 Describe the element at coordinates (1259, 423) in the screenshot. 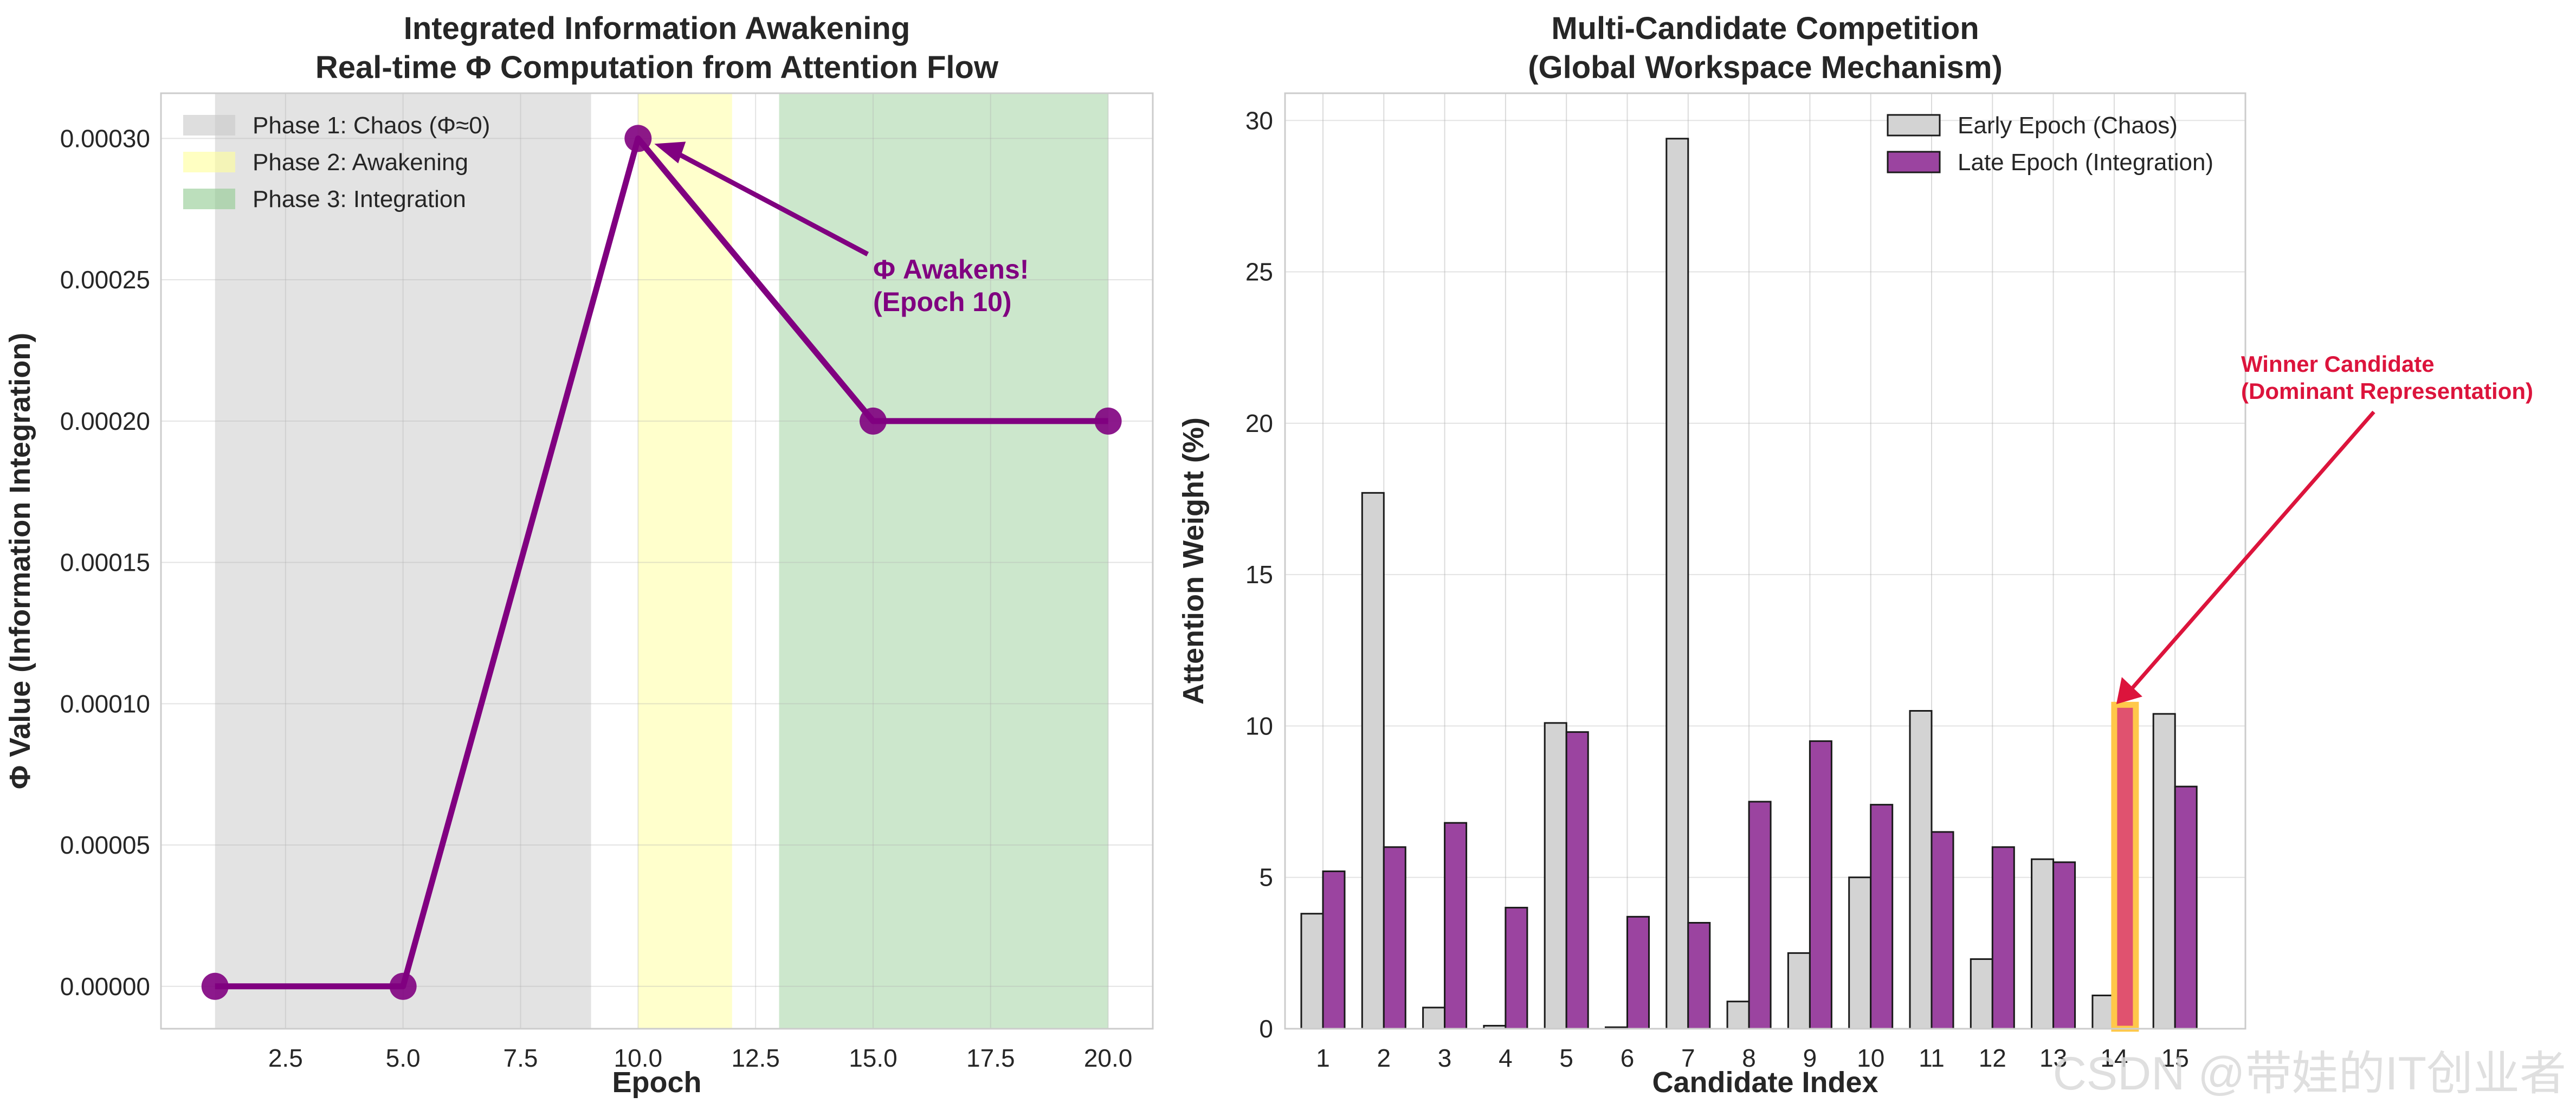

I see `y-tick-label: 20` at that location.